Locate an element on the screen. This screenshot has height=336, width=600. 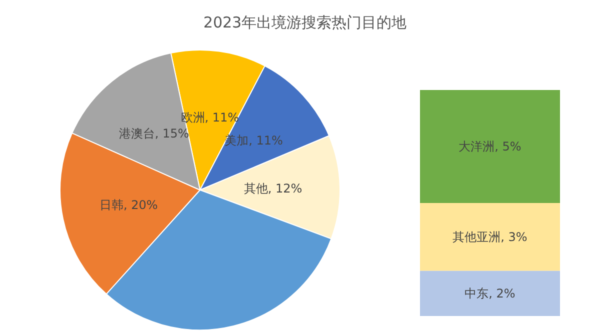
series-label: 大洋洲 is located at coordinates (476, 147).